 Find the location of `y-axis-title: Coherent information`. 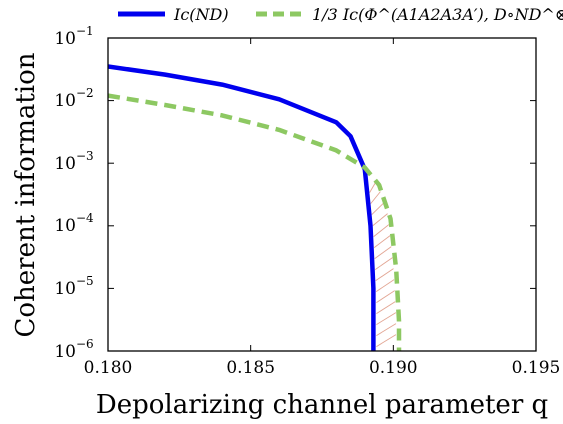

y-axis-title: Coherent information is located at coordinates (26, 194).